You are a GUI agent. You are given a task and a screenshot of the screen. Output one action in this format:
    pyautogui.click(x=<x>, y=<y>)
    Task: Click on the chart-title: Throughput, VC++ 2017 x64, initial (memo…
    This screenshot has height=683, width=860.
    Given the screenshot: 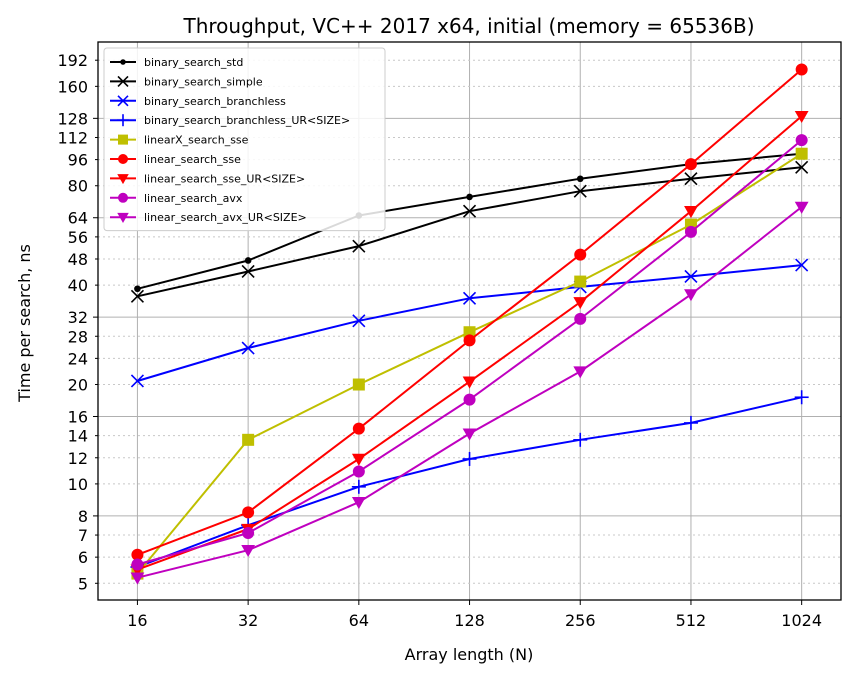 What is the action you would take?
    pyautogui.click(x=468, y=26)
    